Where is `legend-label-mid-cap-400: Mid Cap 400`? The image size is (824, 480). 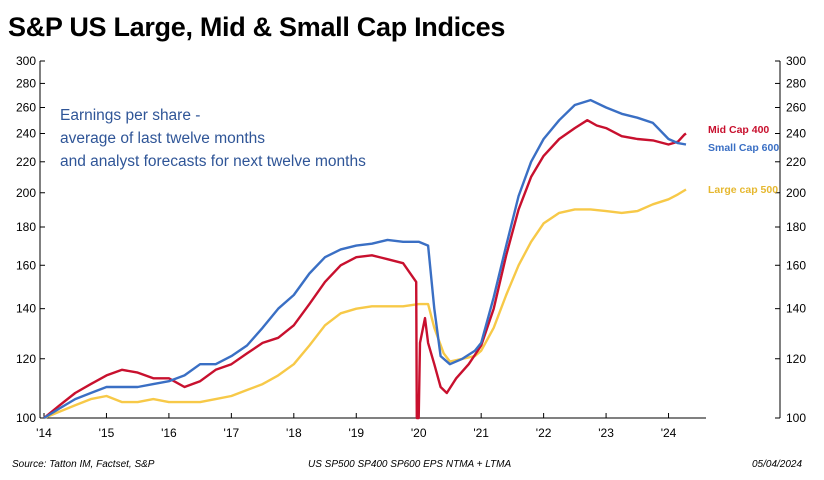 legend-label-mid-cap-400: Mid Cap 400 is located at coordinates (739, 130).